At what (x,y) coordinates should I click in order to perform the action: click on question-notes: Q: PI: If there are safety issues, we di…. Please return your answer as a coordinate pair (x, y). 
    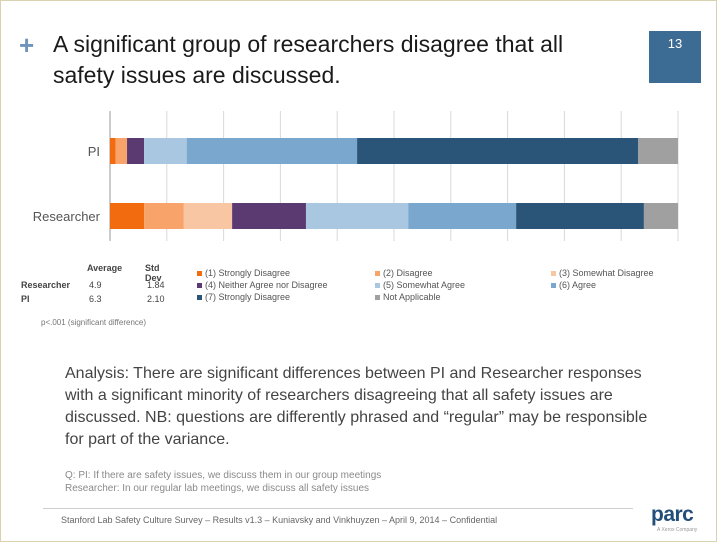
    Looking at the image, I should click on (223, 482).